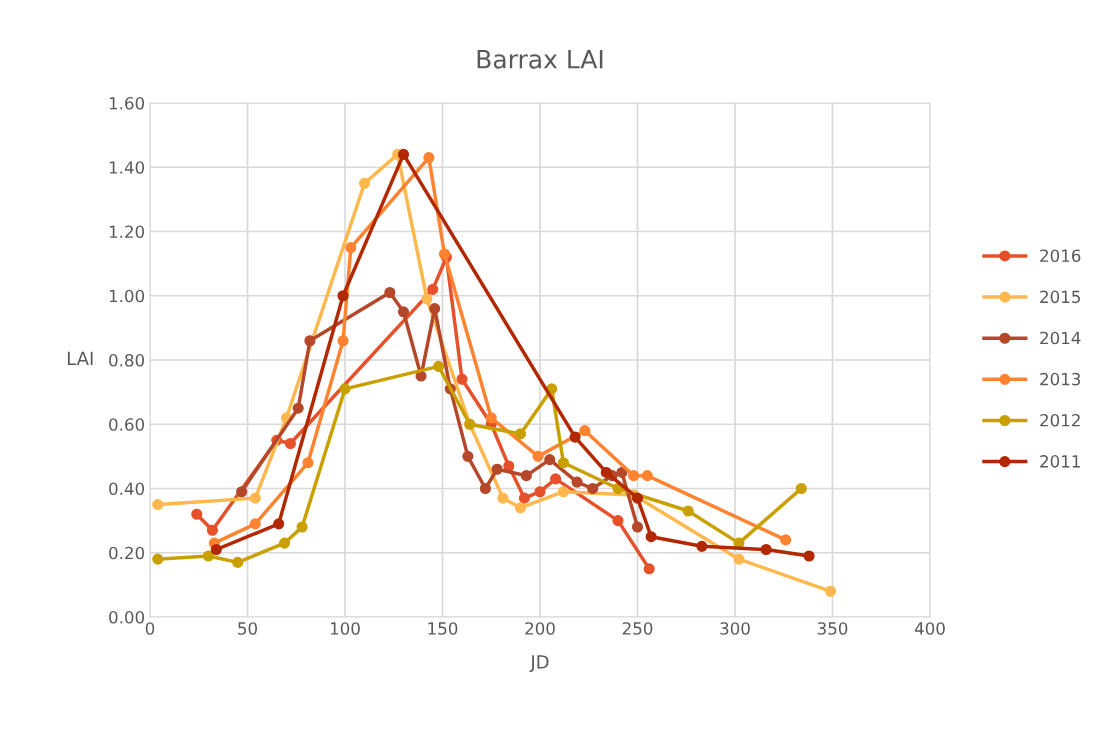 Image resolution: width=1115 pixels, height=733 pixels. What do you see at coordinates (127, 167) in the screenshot?
I see `y-tick-label: 1.40` at bounding box center [127, 167].